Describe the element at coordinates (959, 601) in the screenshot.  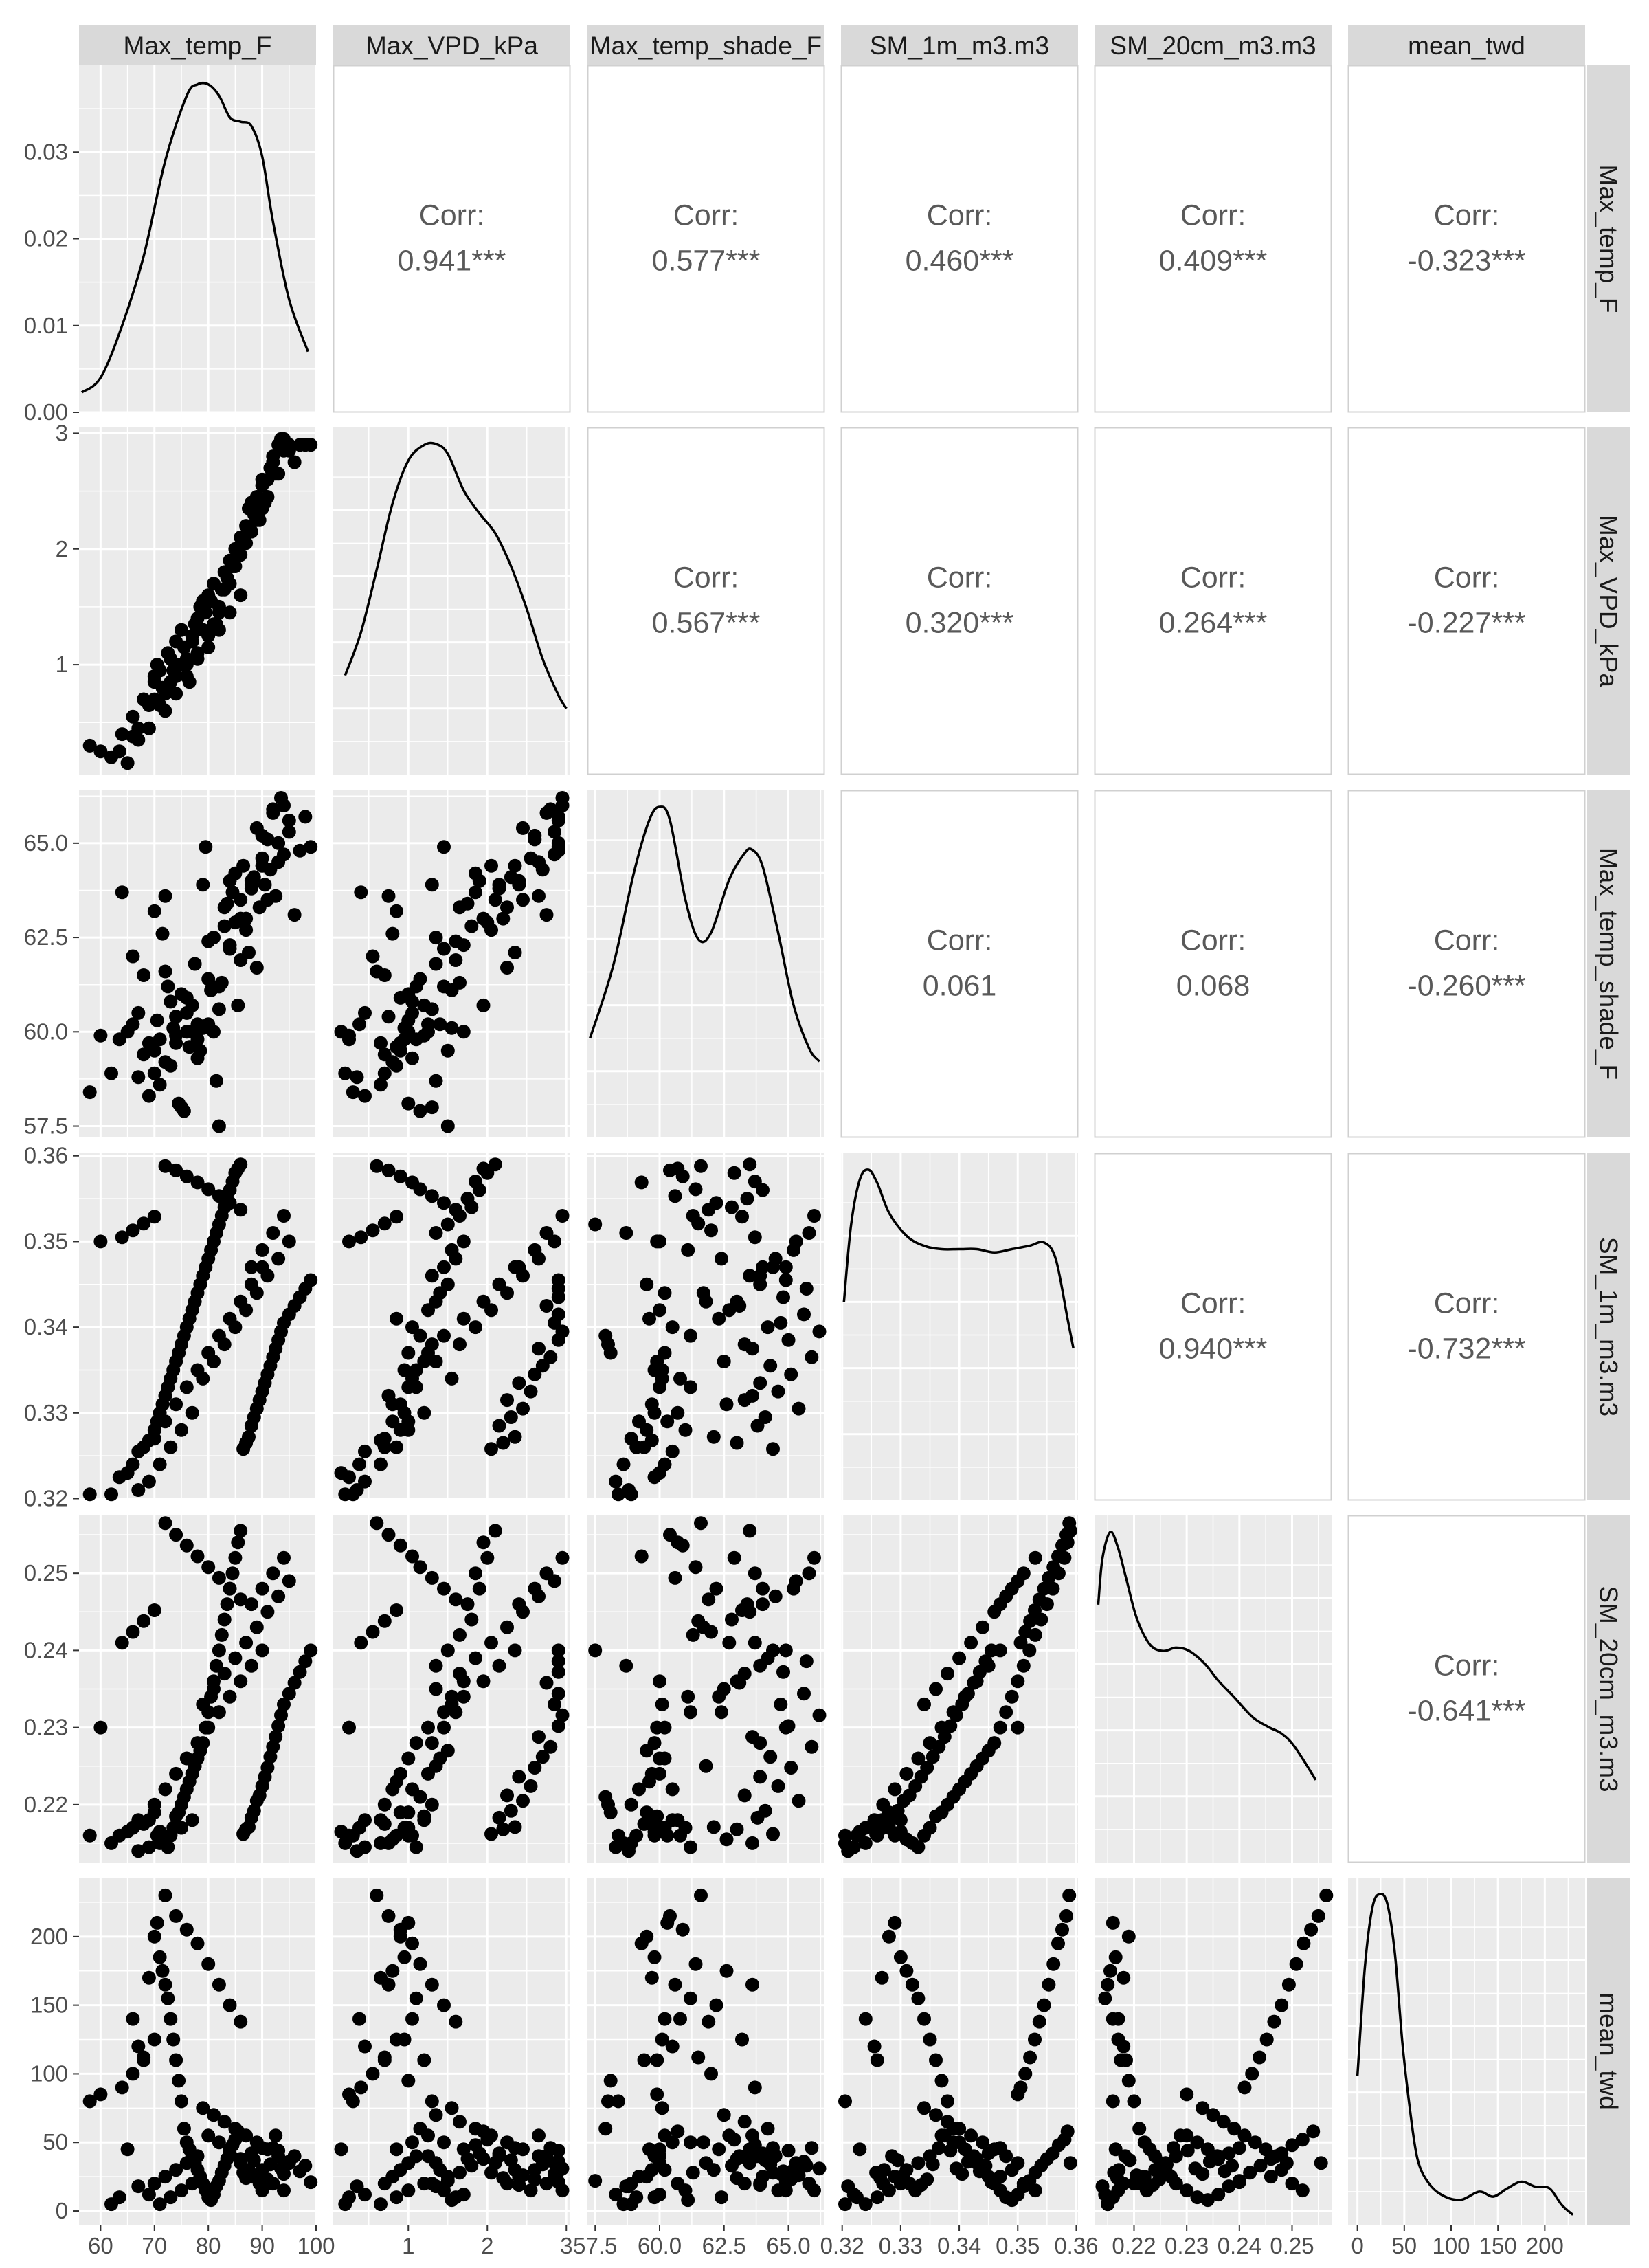
I see `corr-panel` at that location.